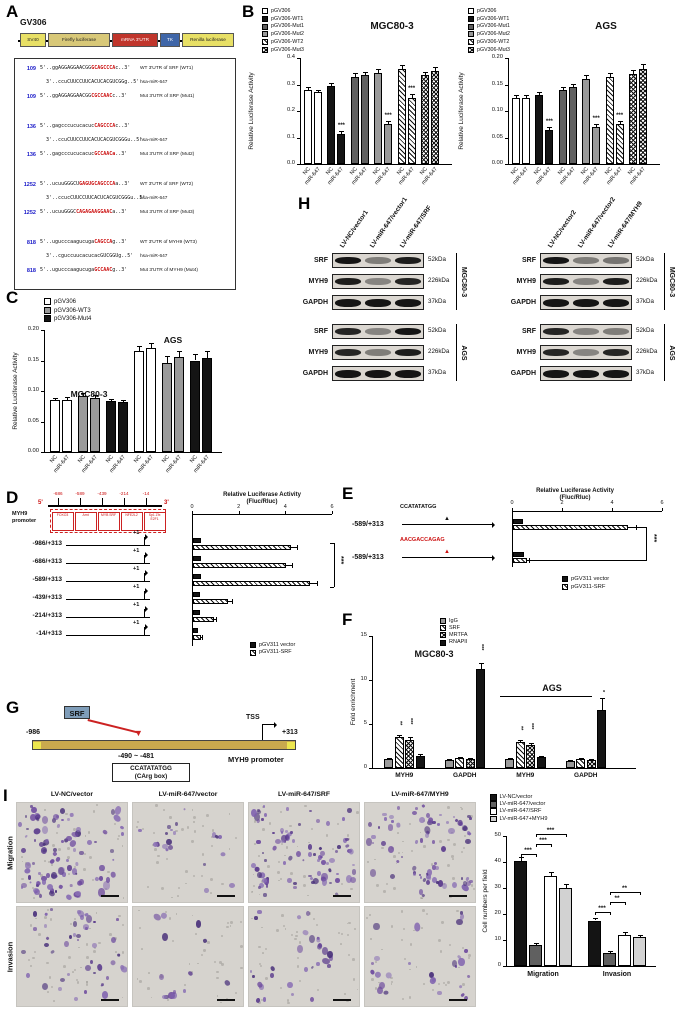 This screenshot has width=680, height=1021. Describe the element at coordinates (523, 302) in the screenshot. I see `protein-label: GAPDH` at that location.